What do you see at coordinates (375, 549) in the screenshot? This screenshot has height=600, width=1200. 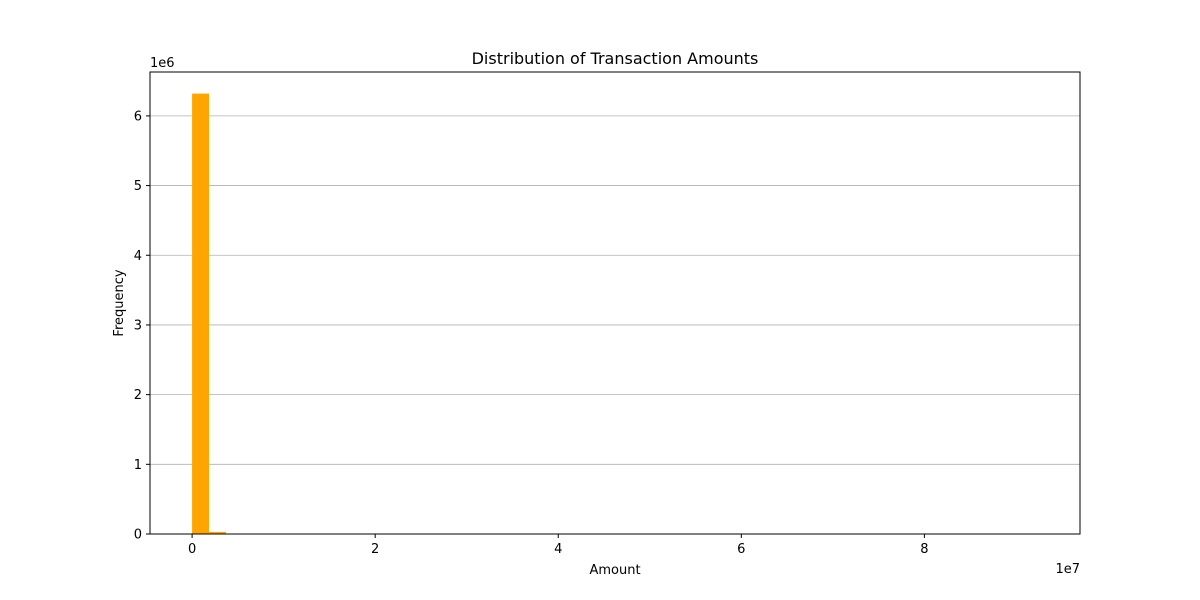 I see `x-tick-label: 2` at bounding box center [375, 549].